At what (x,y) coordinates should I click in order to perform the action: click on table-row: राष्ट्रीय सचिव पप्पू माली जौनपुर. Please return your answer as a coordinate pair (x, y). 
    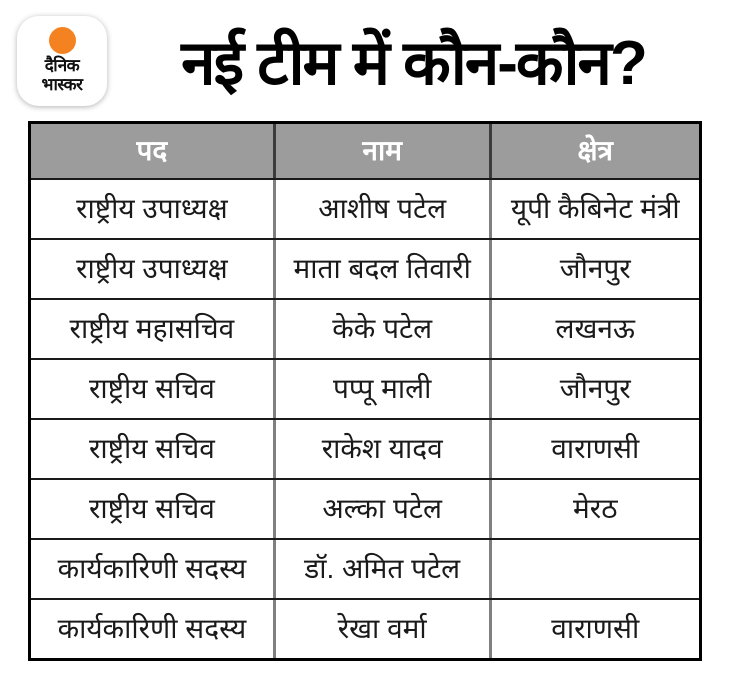
    Looking at the image, I should click on (365, 388).